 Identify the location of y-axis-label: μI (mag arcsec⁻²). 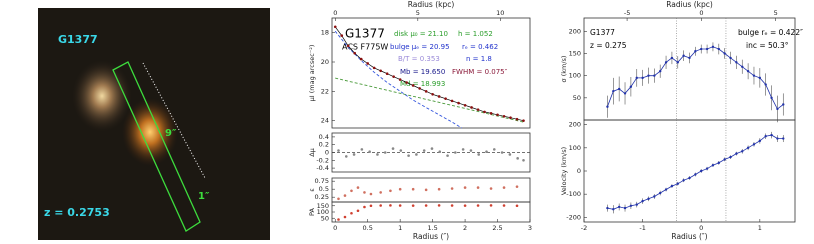
(312, 73).